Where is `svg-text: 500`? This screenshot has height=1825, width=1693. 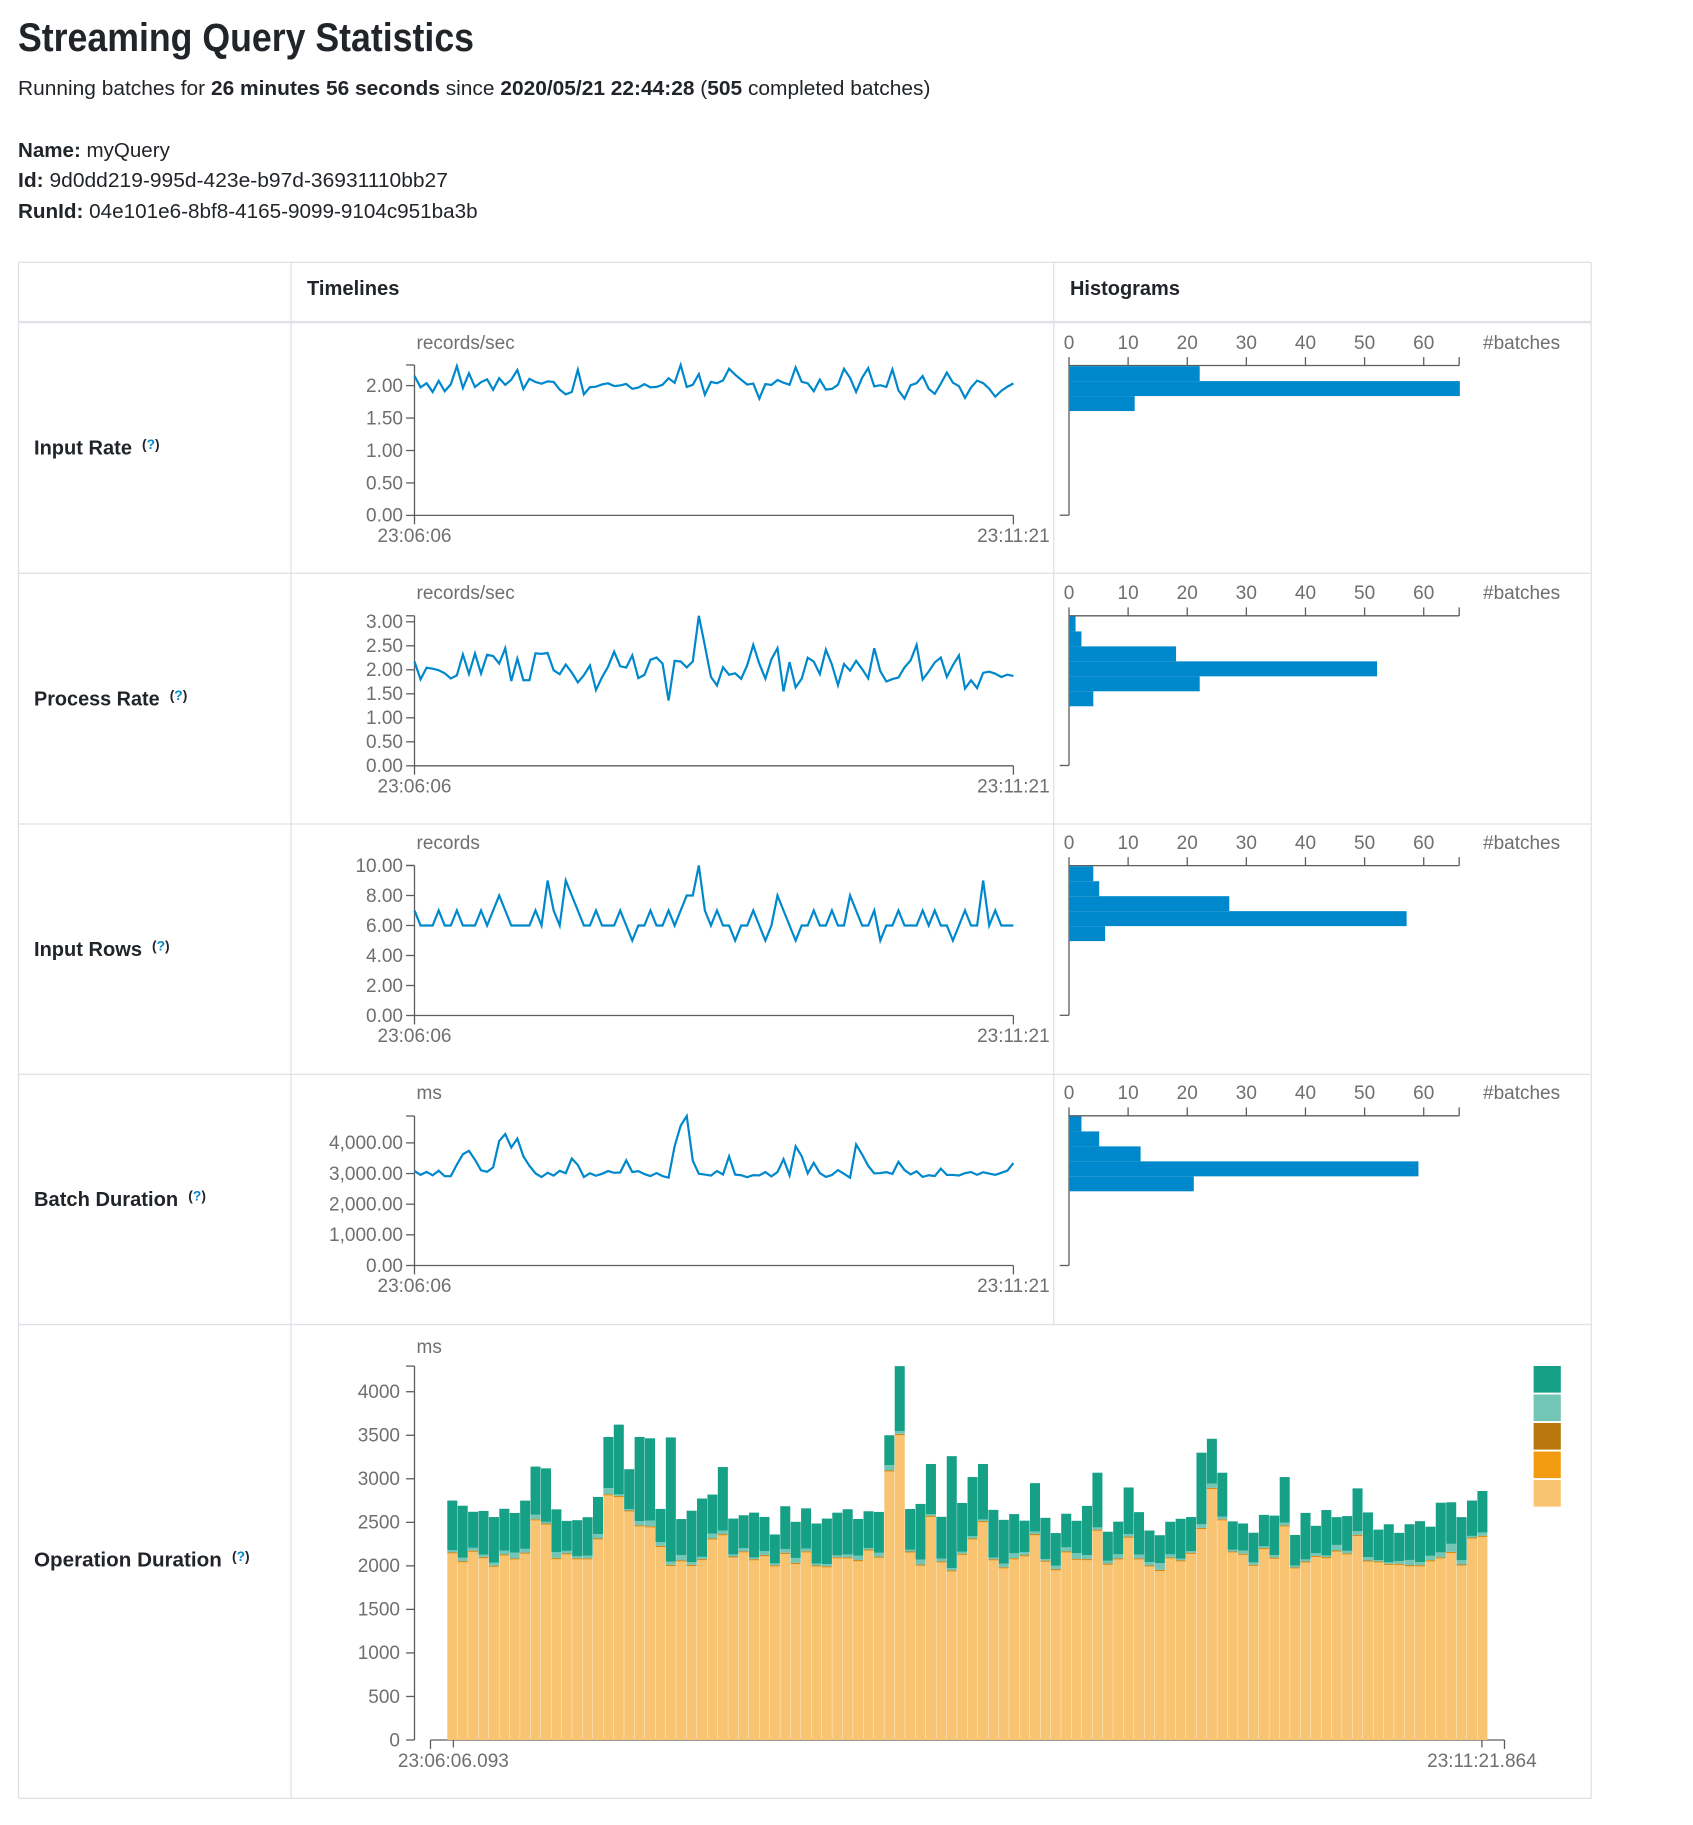 svg-text: 500 is located at coordinates (384, 1697).